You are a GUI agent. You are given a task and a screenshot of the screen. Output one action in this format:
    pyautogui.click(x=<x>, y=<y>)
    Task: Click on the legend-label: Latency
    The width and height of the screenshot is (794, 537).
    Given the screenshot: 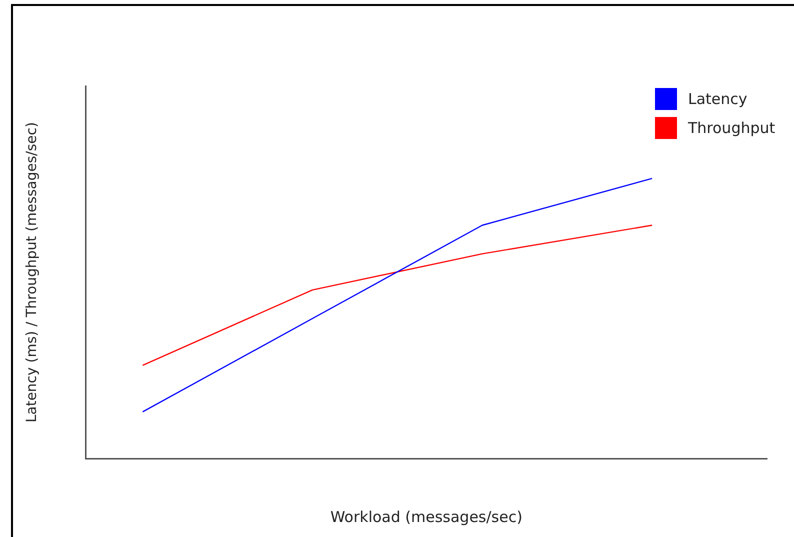 What is the action you would take?
    pyautogui.click(x=718, y=99)
    